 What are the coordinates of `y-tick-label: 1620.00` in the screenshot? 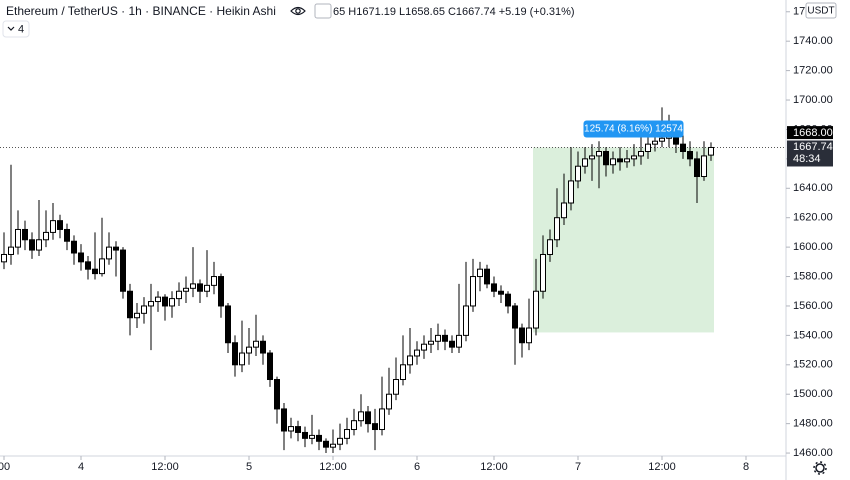 It's located at (813, 218).